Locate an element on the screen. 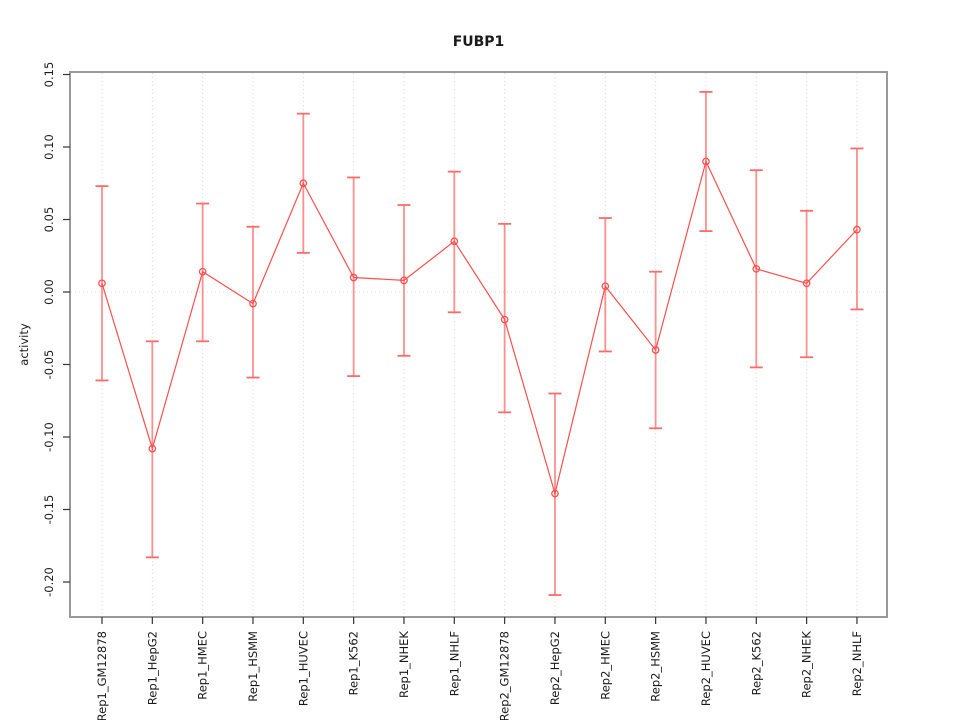  y-axis-label: activity is located at coordinates (24, 344).